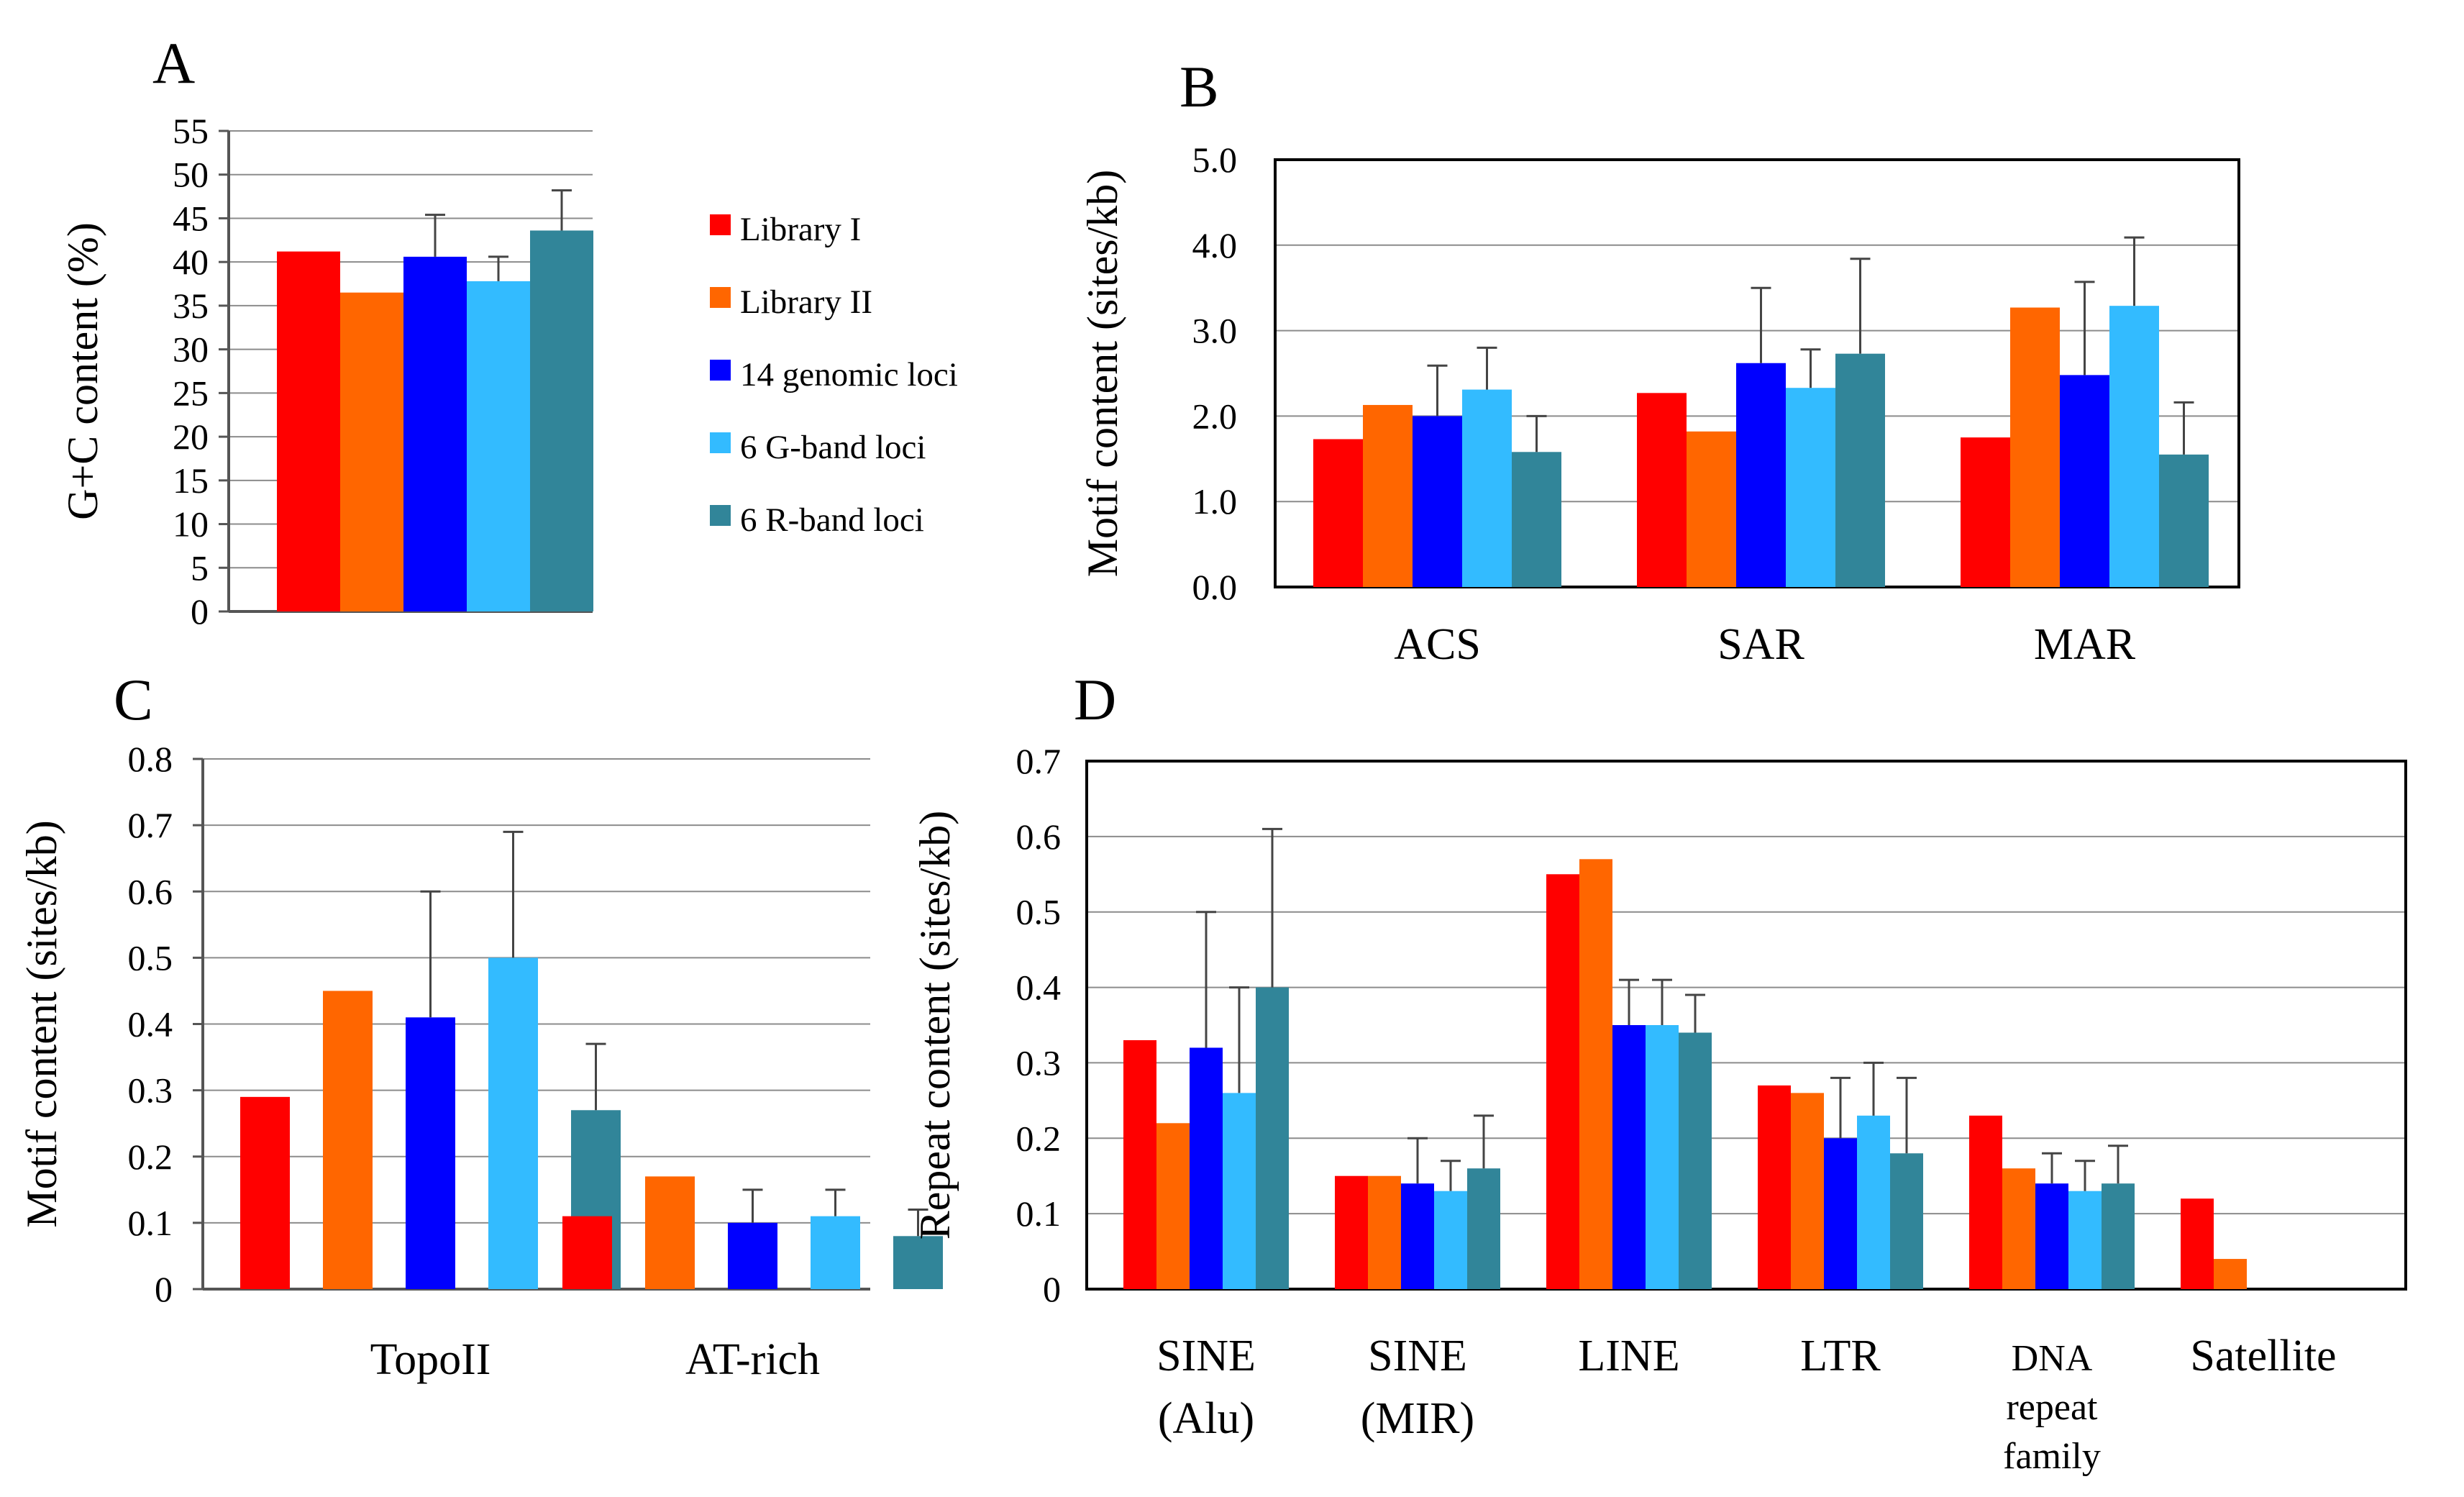 The image size is (2464, 1497). Describe the element at coordinates (2052, 1457) in the screenshot. I see `x-category-label: family` at that location.